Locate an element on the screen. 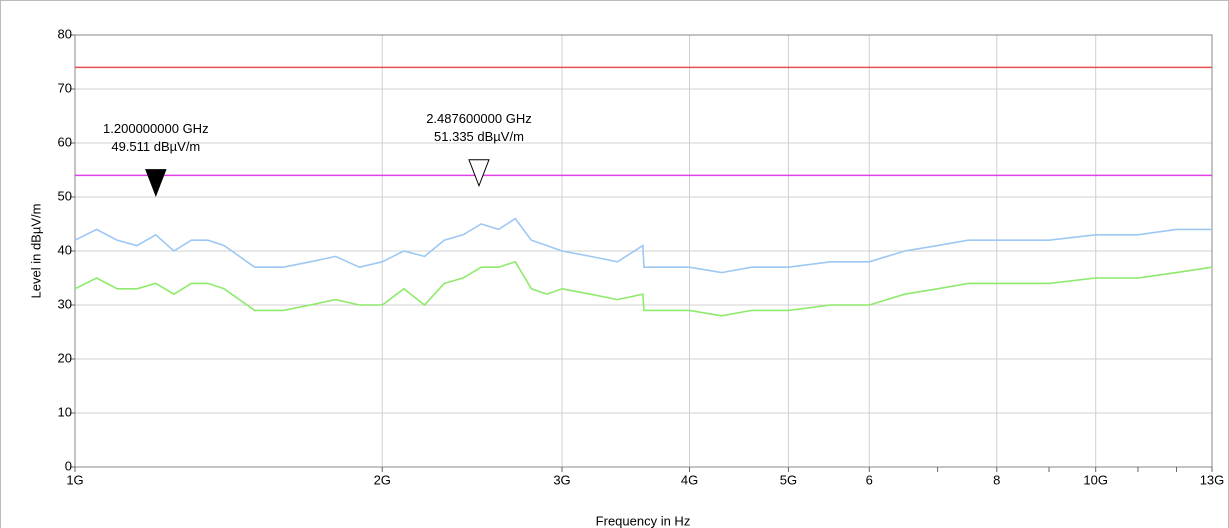 This screenshot has width=1229, height=528. x-tick-label: 1G is located at coordinates (74, 479).